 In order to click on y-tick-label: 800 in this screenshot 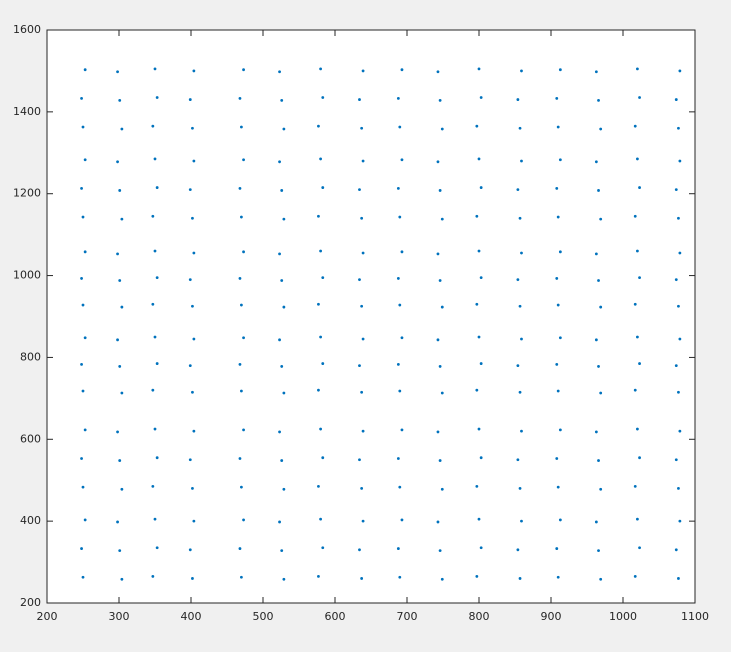, I will do `click(30, 356)`.